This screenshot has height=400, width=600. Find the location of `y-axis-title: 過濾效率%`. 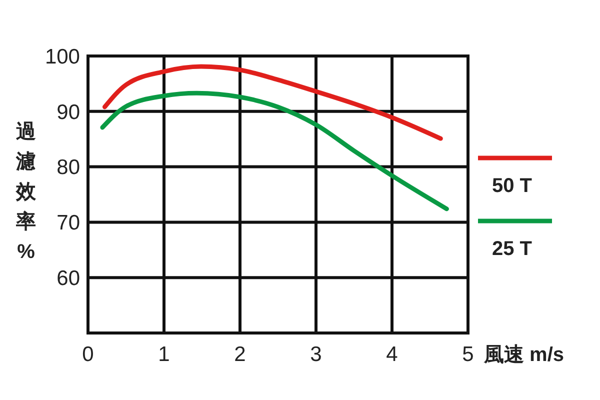

y-axis-title: 過濾效率% is located at coordinates (26, 192).